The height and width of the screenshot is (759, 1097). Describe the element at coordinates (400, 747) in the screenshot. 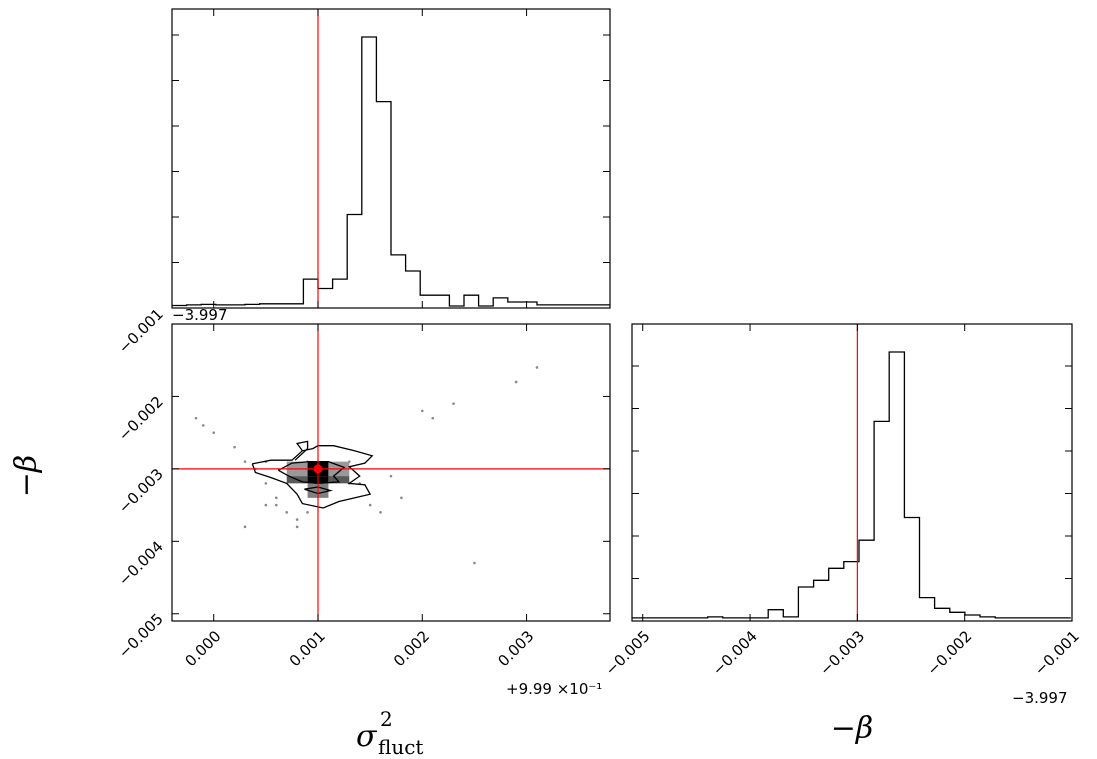

I see `sigma-axis-label-subscript: fluct` at that location.